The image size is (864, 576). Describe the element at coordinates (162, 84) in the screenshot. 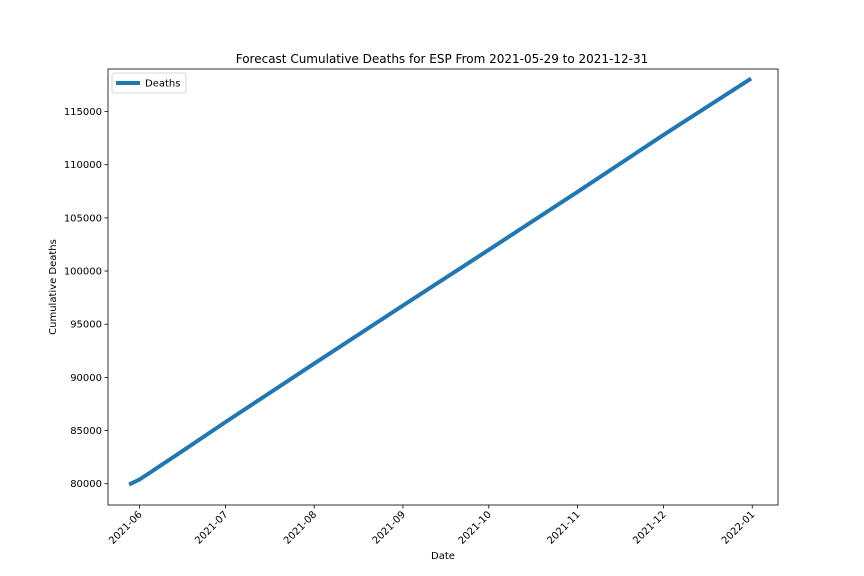

I see `legend-label-deaths: Deaths` at that location.